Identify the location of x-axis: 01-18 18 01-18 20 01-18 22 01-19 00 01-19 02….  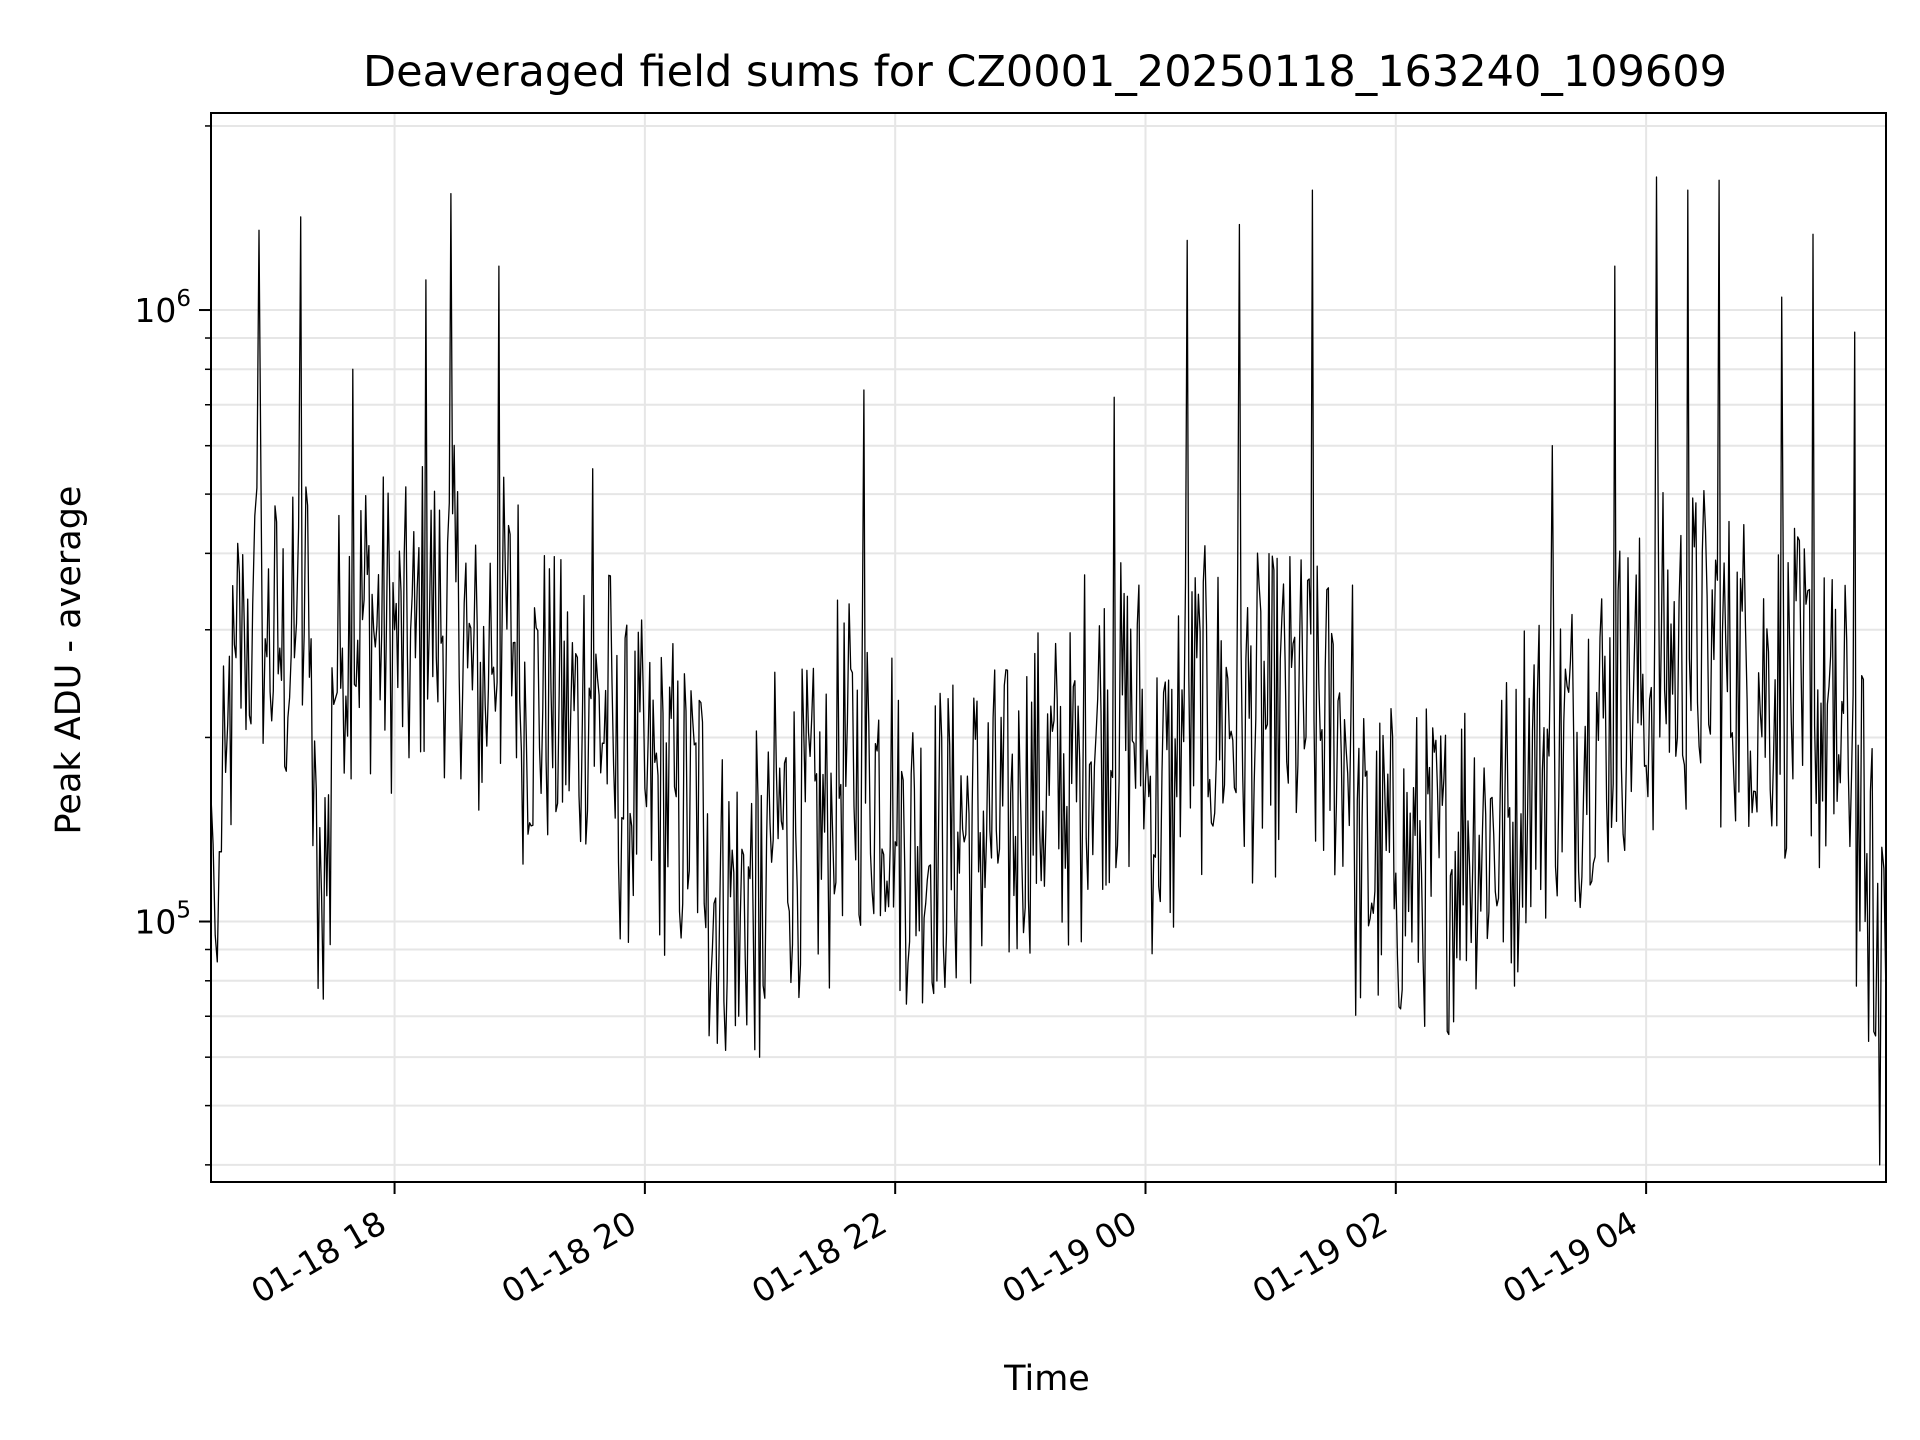
(946, 1246).